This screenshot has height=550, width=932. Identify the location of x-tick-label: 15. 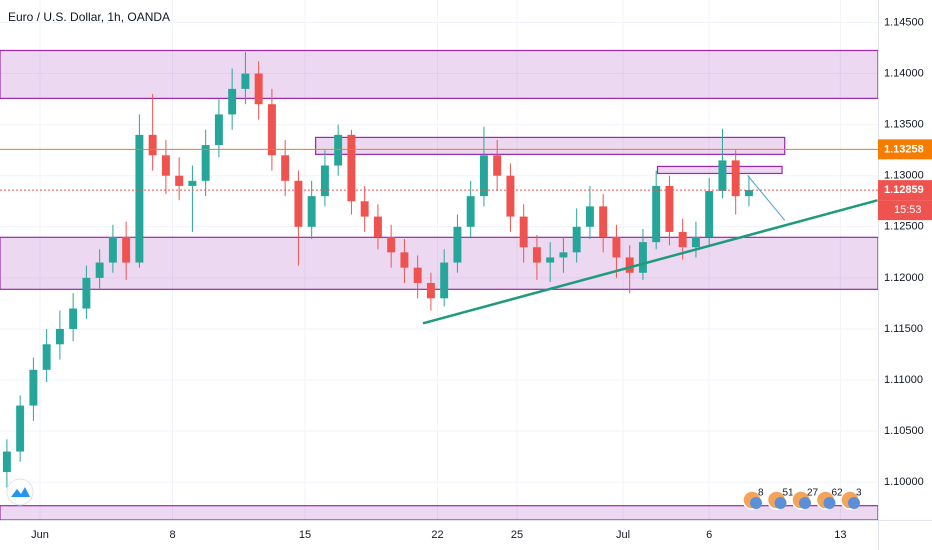
(305, 535).